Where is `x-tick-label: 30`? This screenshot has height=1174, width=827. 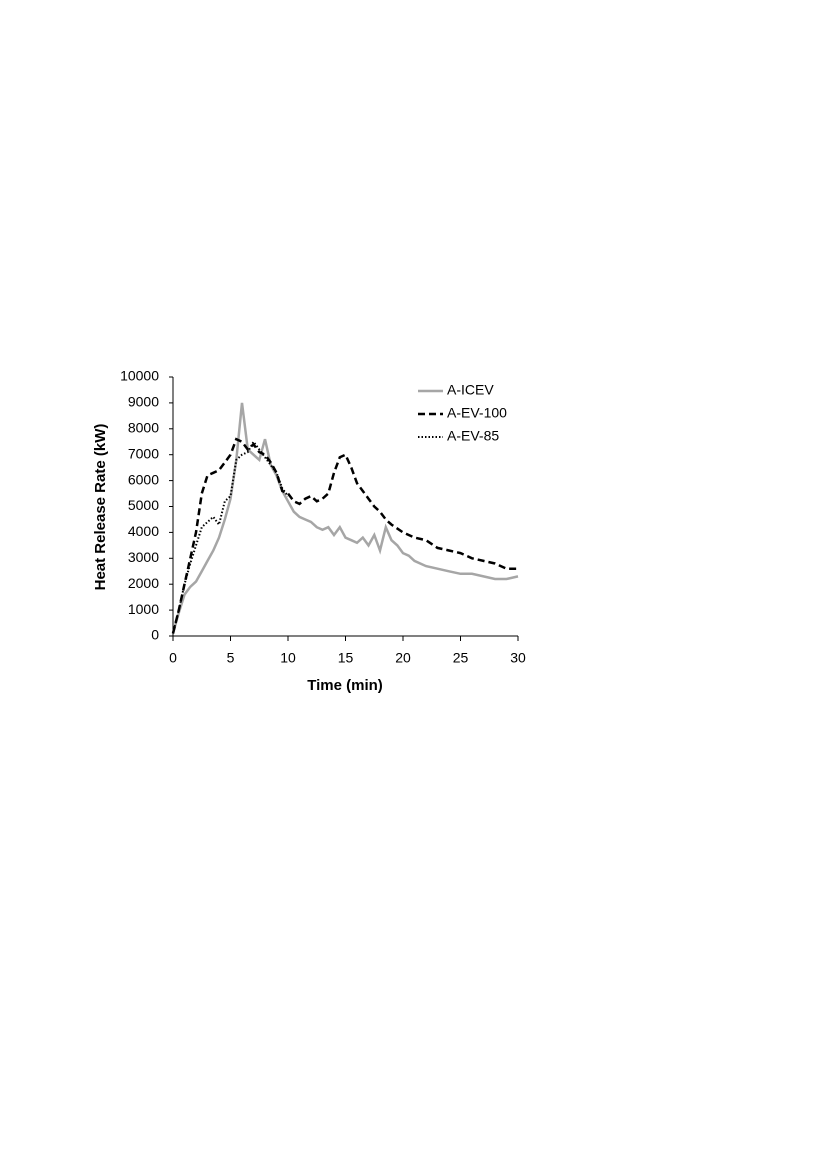 x-tick-label: 30 is located at coordinates (518, 658).